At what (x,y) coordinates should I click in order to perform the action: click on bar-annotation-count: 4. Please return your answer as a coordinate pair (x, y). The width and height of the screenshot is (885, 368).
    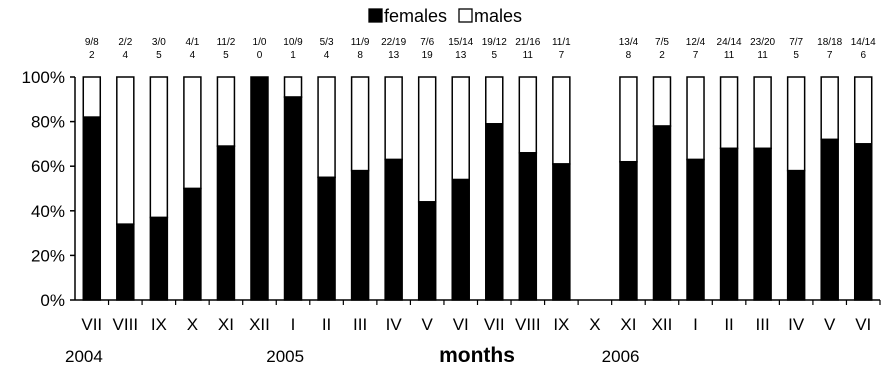
    Looking at the image, I should click on (126, 55).